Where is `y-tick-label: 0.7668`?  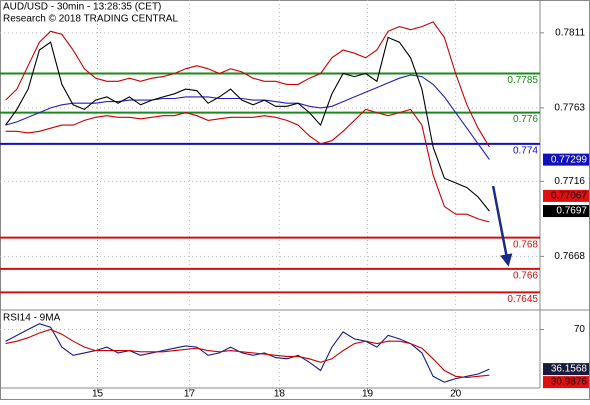
y-tick-label: 0.7668 is located at coordinates (569, 256).